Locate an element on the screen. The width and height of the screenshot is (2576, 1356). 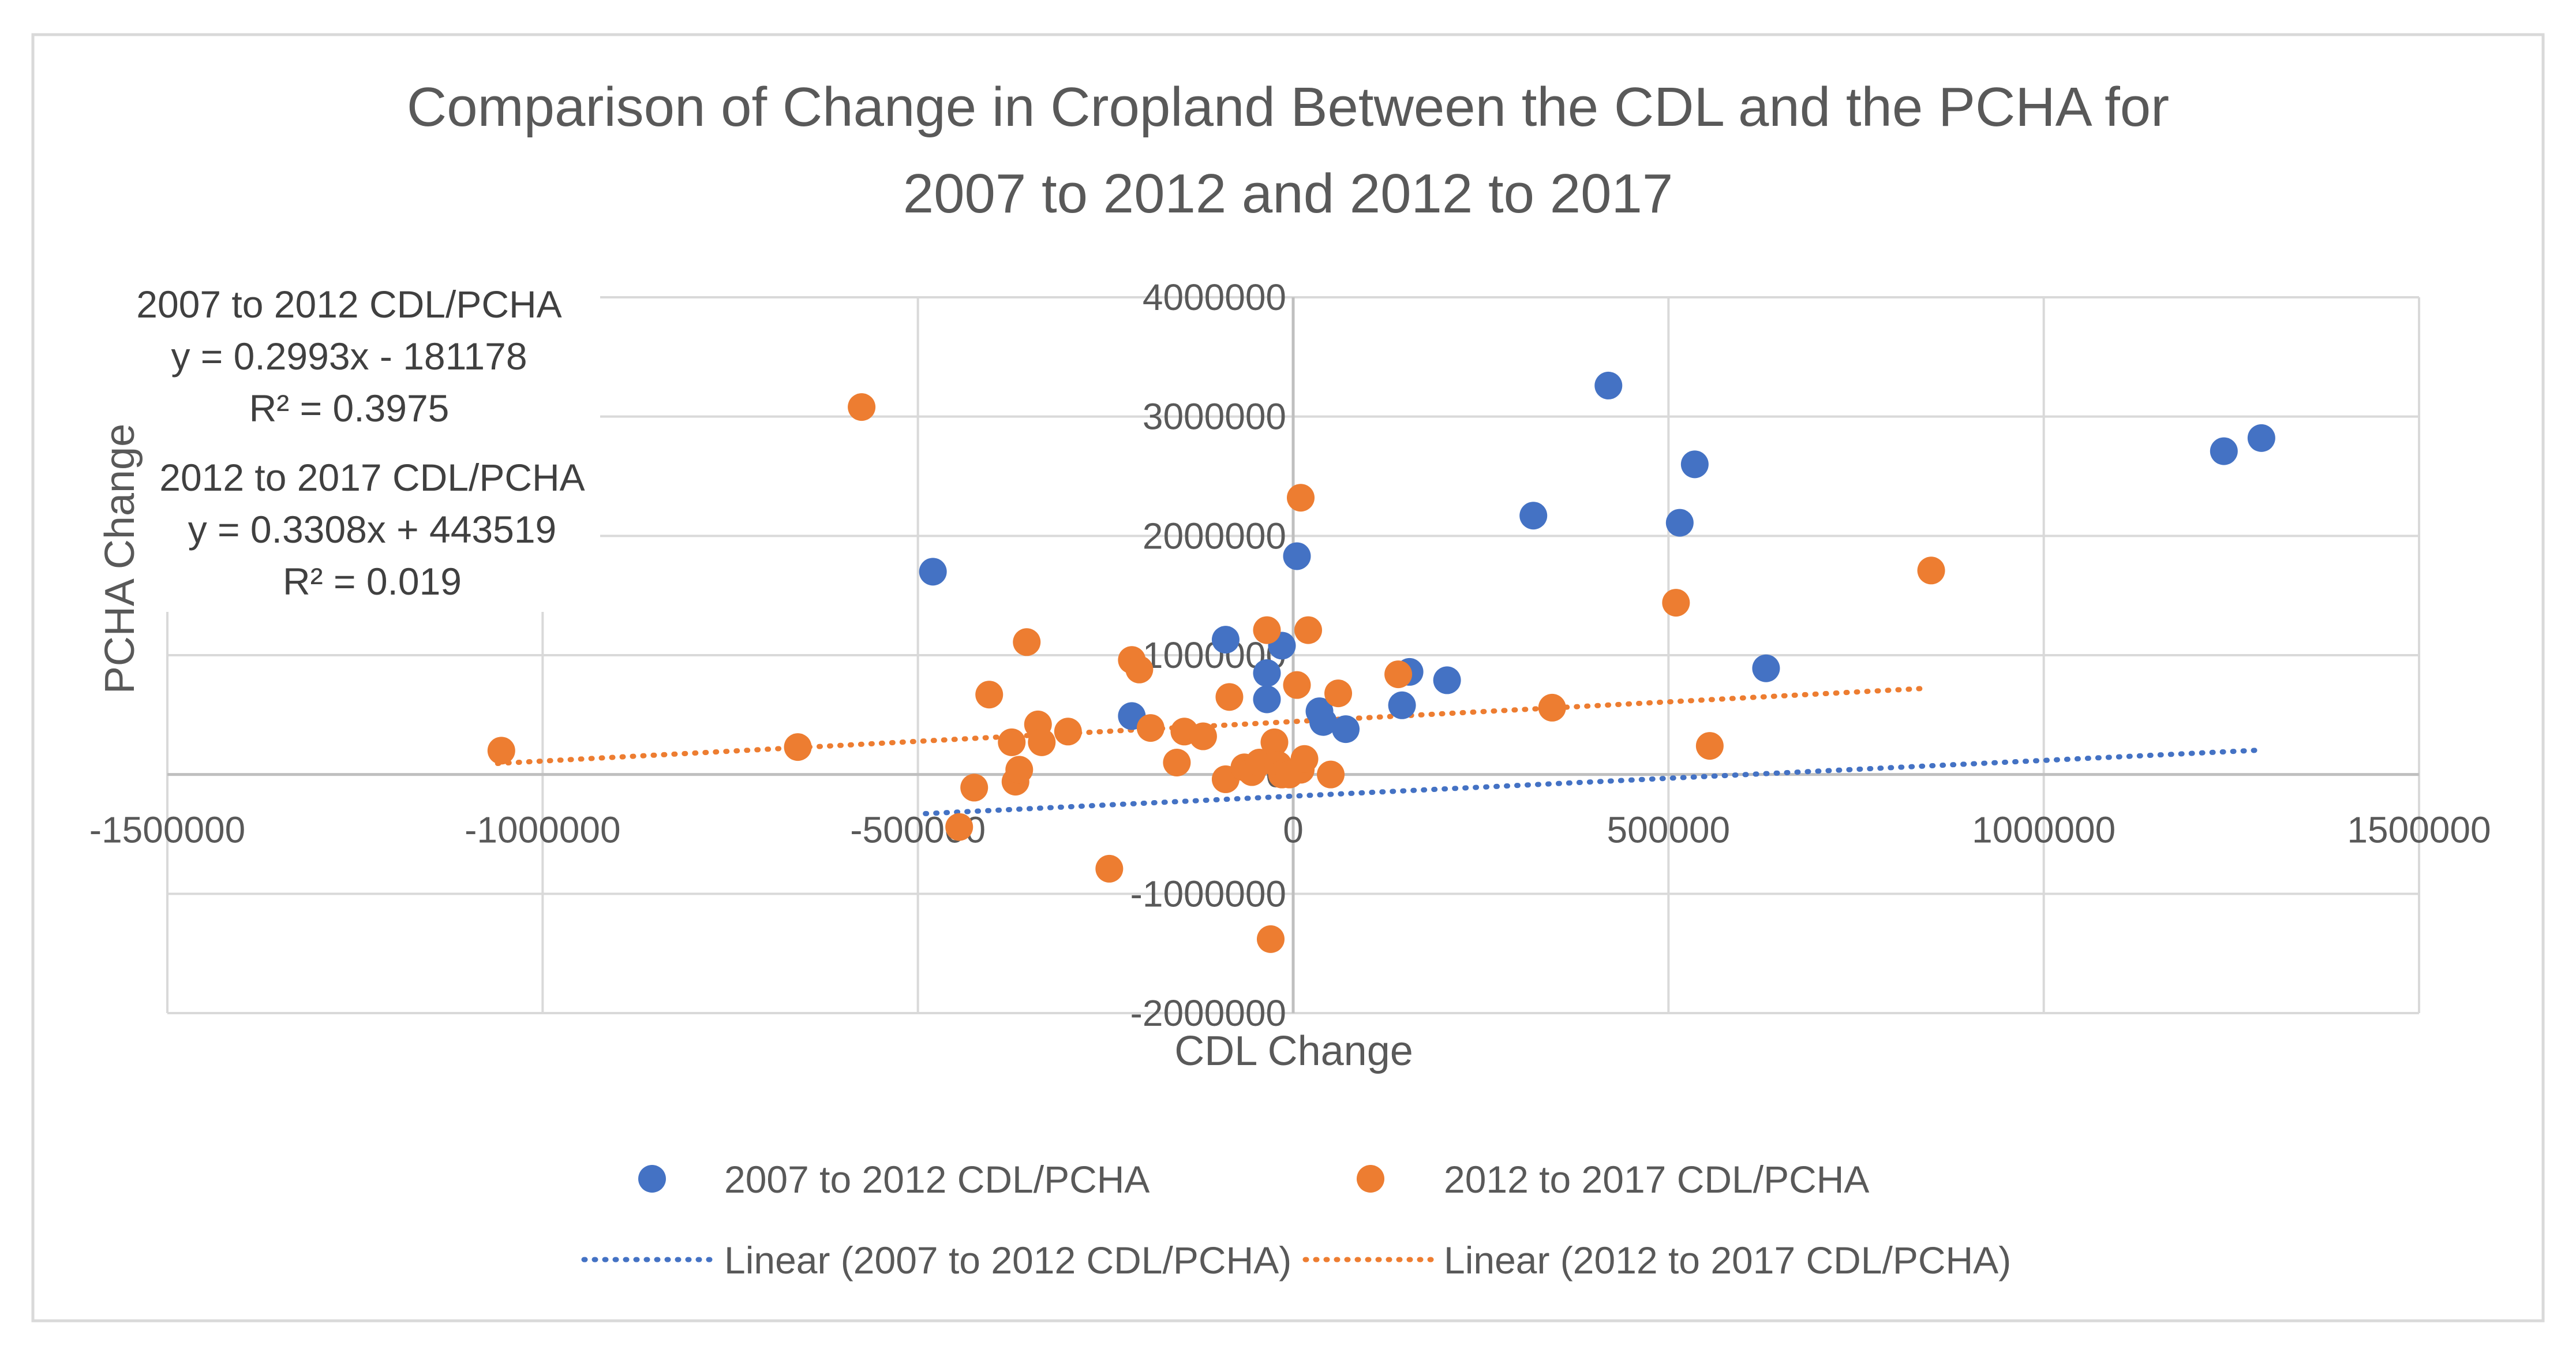
annotation-series-1-r2: R² = 0.3975 is located at coordinates (349, 408).